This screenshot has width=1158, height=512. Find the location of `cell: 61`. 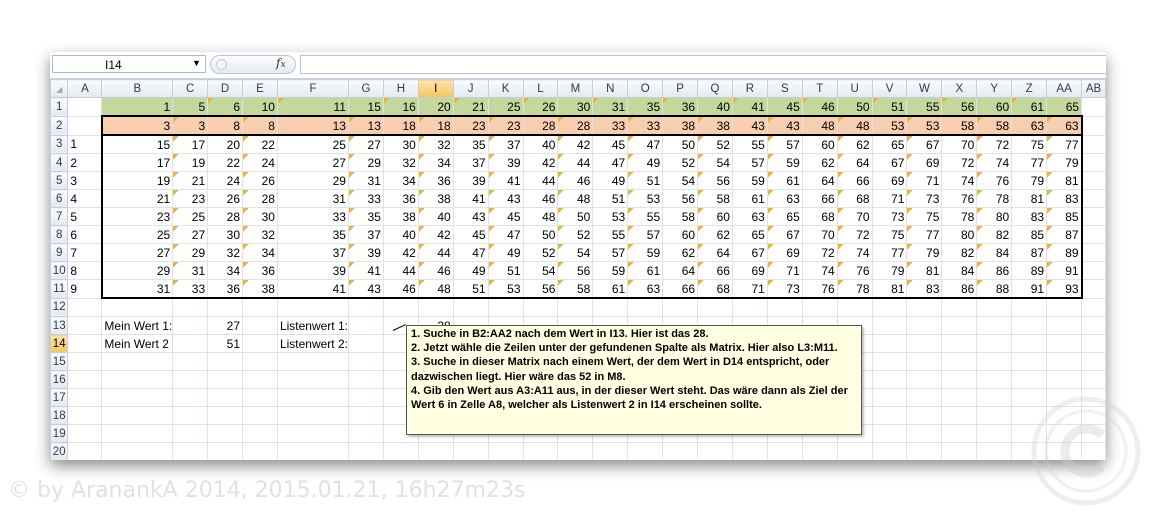

cell: 61 is located at coordinates (784, 180).